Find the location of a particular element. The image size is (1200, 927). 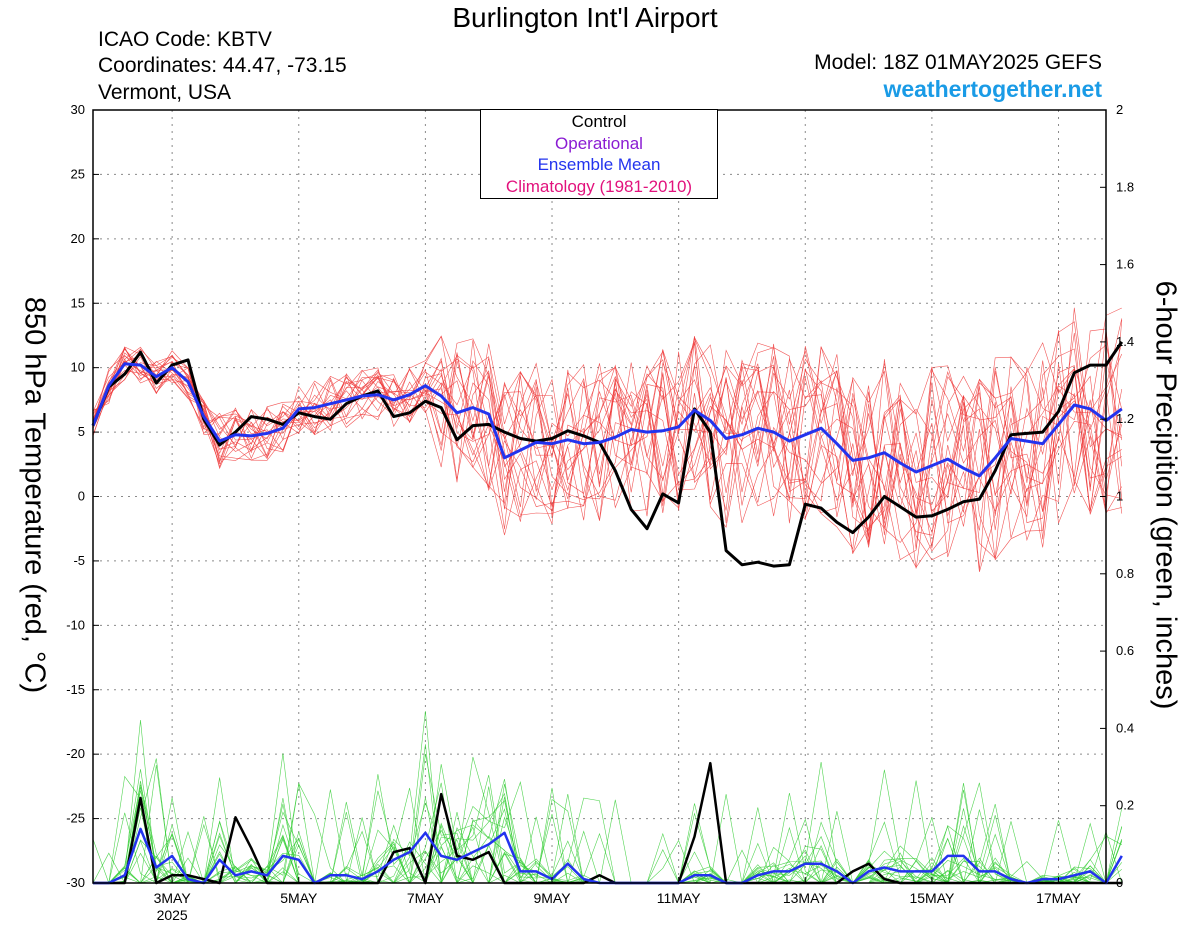

x-tick-label: 3MAY is located at coordinates (173, 898).